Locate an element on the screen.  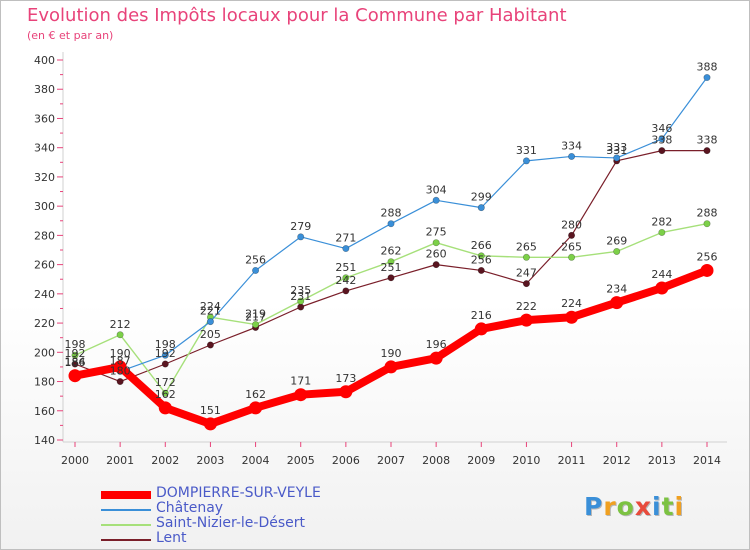
data-label: 334 is located at coordinates (571, 145).